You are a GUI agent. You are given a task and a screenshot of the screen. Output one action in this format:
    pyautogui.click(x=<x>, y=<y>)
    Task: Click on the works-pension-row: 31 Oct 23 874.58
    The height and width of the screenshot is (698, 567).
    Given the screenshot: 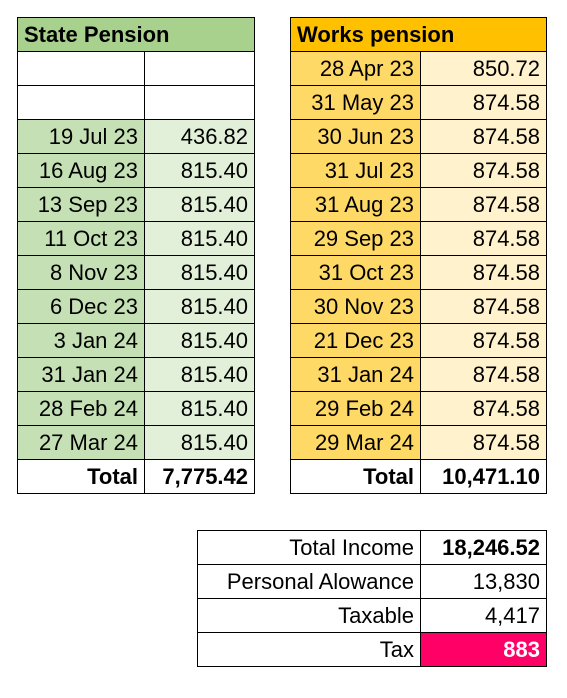 What is the action you would take?
    pyautogui.click(x=419, y=272)
    